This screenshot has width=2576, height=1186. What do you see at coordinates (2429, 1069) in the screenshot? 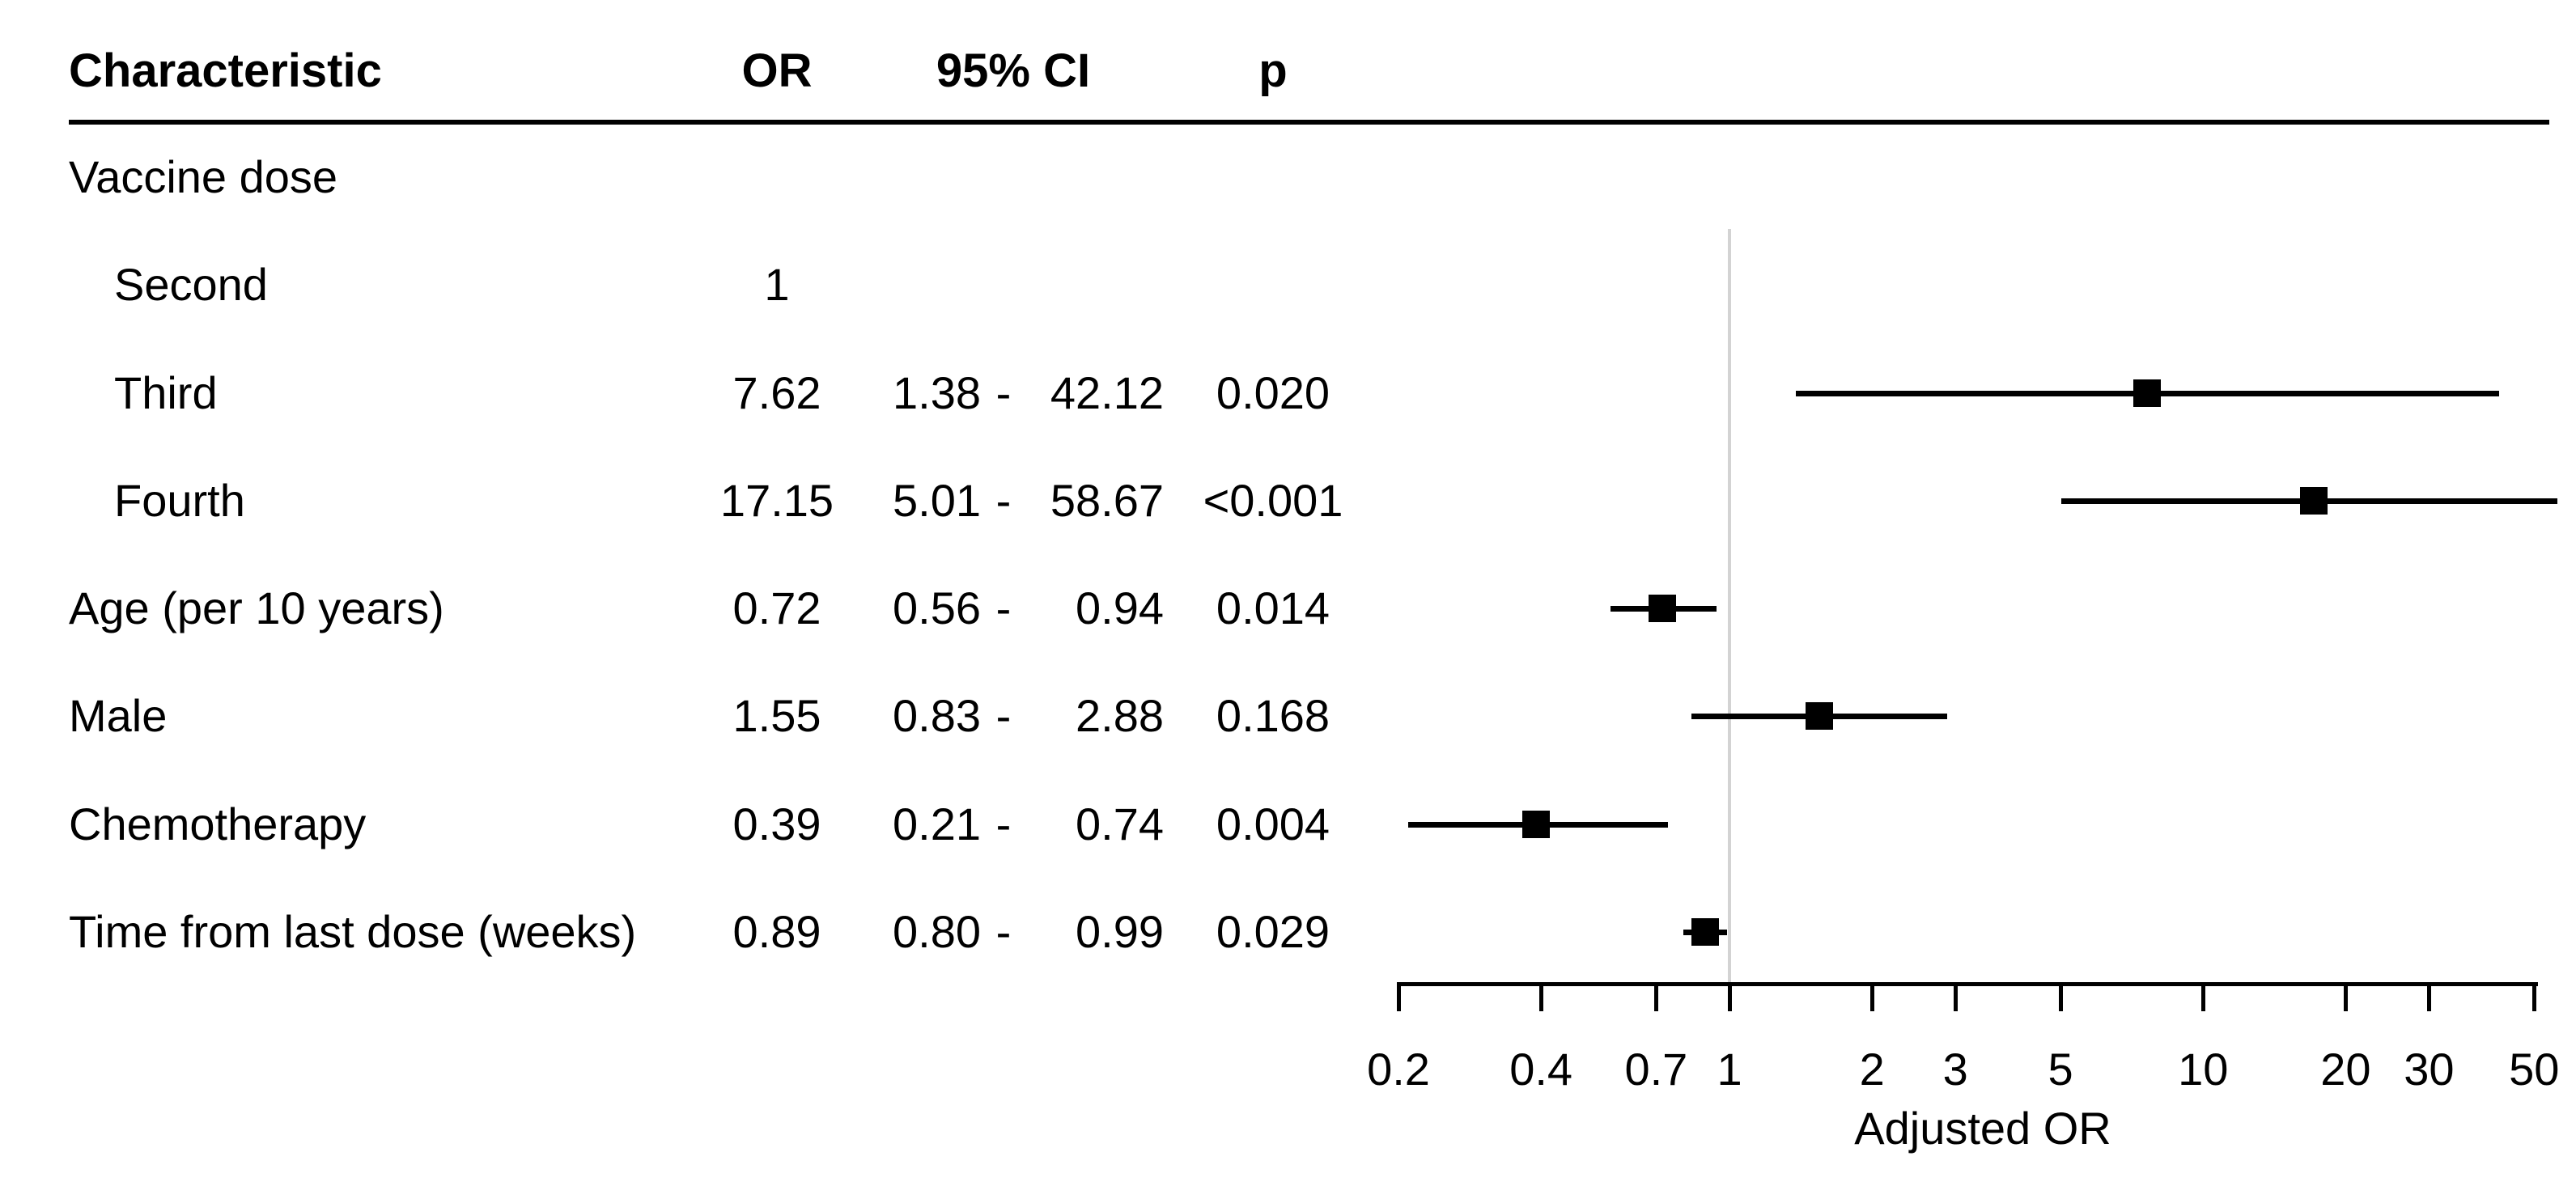
I see `x-axis-tick-label: 30` at bounding box center [2429, 1069].